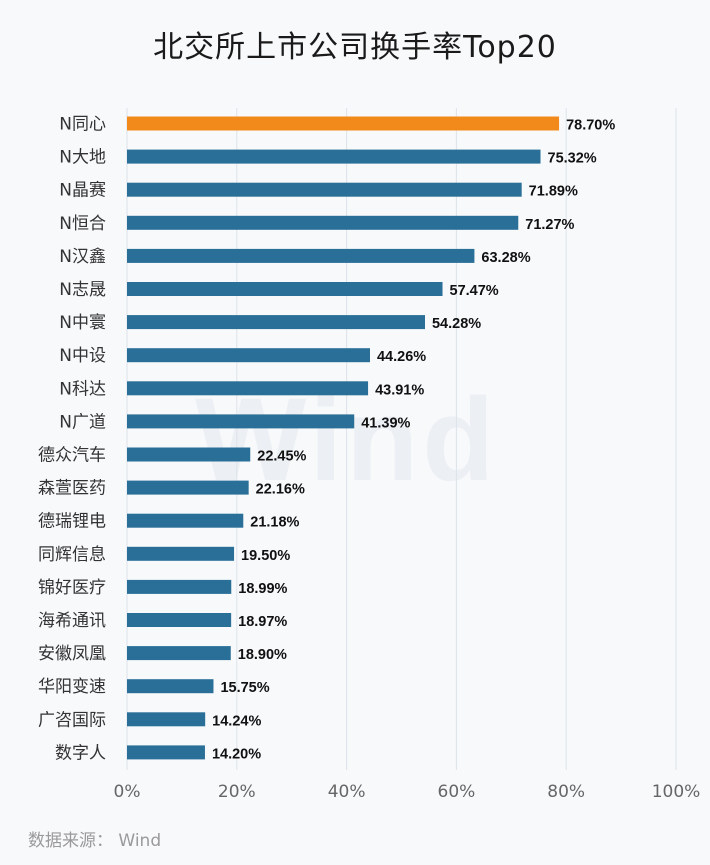  I want to click on data-label: 18.99%, so click(262, 589).